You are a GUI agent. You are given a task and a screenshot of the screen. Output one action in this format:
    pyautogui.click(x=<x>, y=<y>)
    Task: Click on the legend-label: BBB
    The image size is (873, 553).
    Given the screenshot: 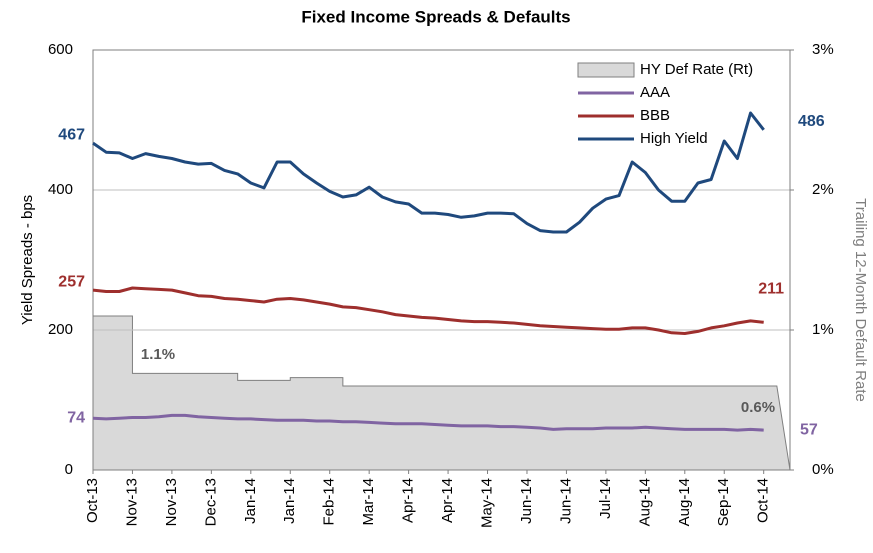 What is the action you would take?
    pyautogui.click(x=655, y=115)
    